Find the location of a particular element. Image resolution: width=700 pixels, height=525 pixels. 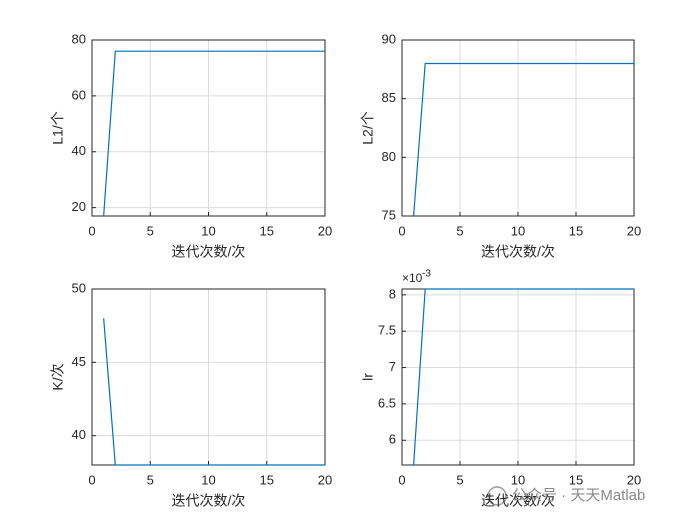

watermark-icon is located at coordinates (497, 496).